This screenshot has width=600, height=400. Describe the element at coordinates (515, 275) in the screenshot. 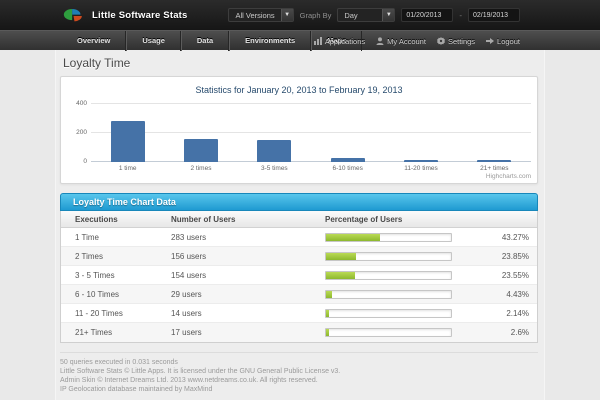

I see `percentage-value: 23.55%` at that location.